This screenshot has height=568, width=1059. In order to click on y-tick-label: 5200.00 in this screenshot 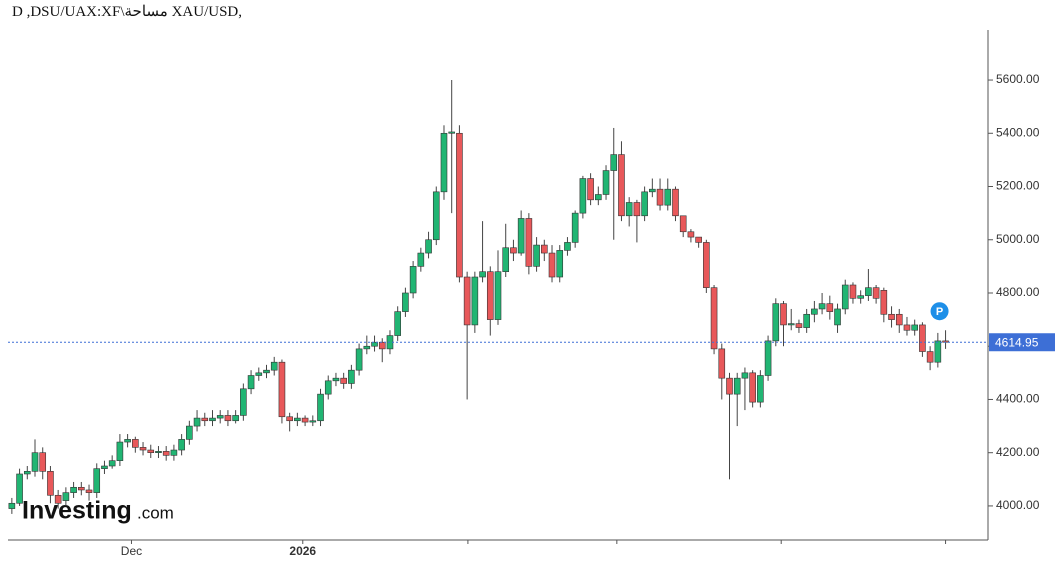, I will do `click(1018, 186)`.